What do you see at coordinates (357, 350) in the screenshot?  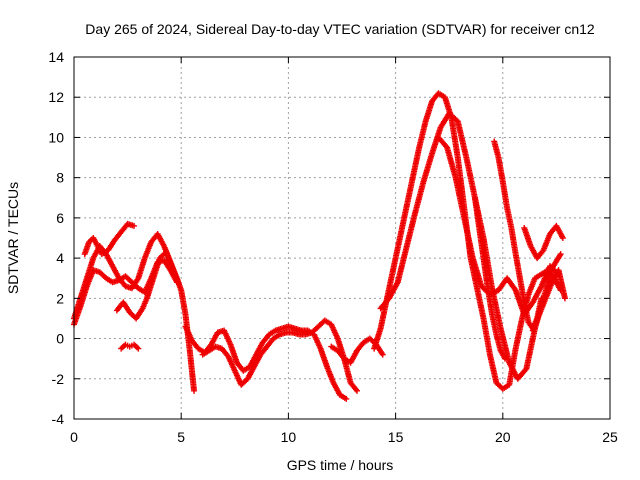 I see `series-sat-h` at bounding box center [357, 350].